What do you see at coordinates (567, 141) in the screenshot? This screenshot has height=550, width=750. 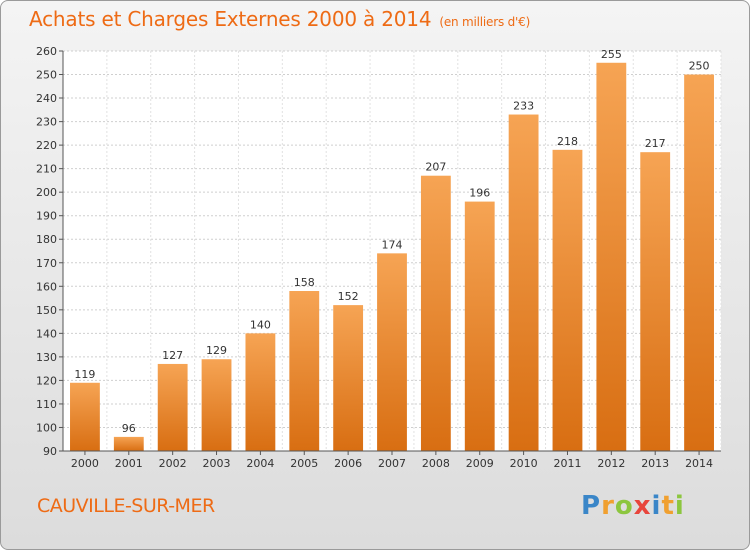 I see `bar-value-label: 218` at bounding box center [567, 141].